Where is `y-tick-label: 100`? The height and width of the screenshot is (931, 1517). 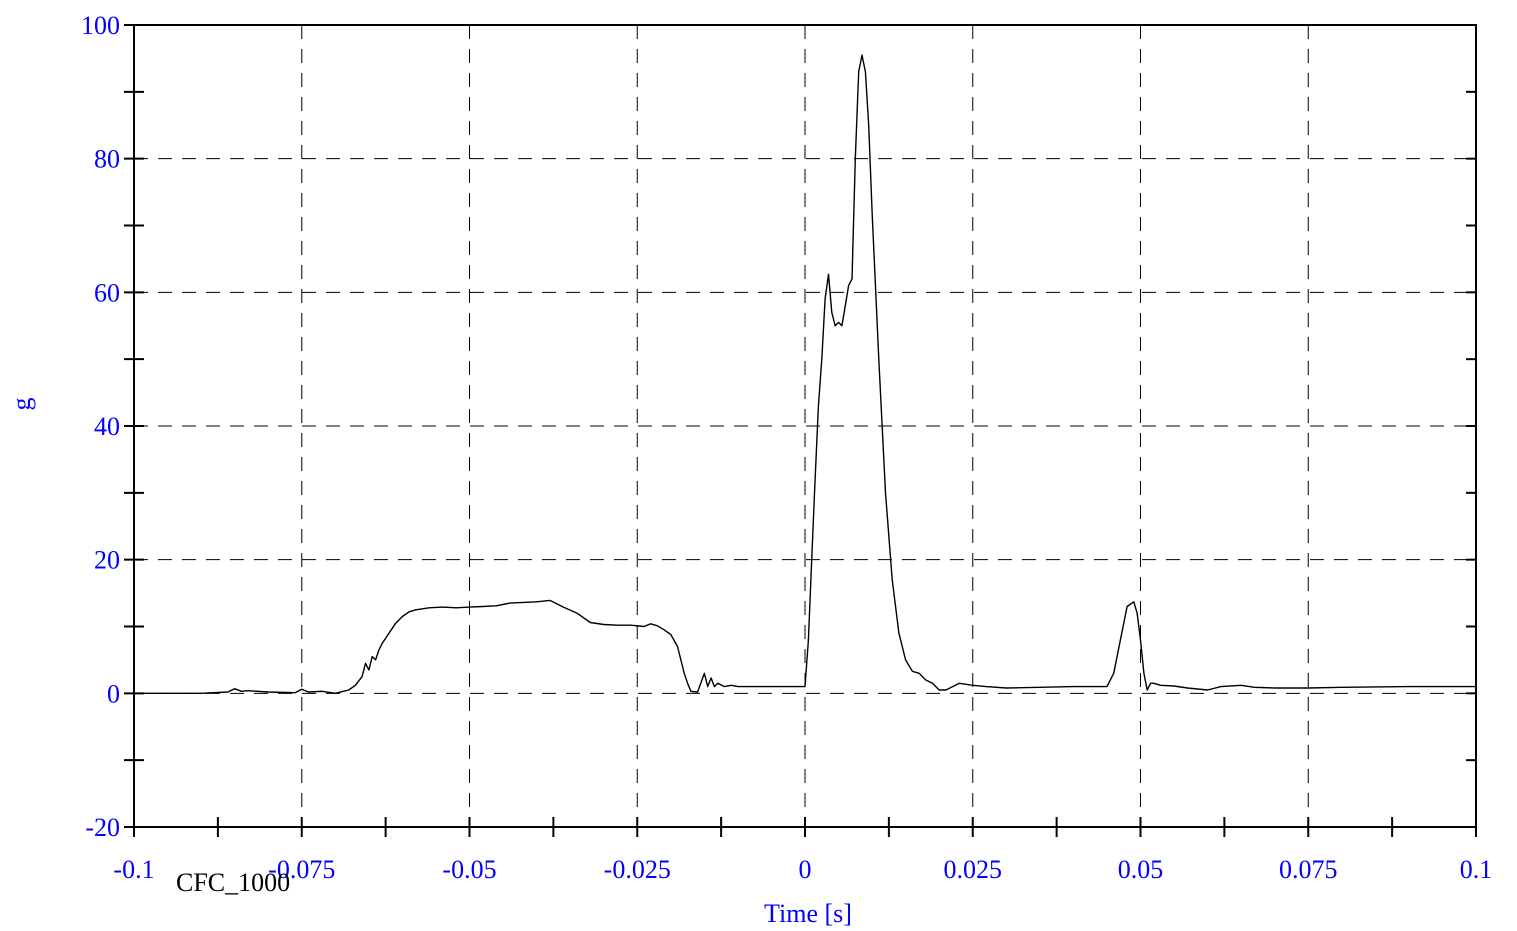 y-tick-label: 100 is located at coordinates (100, 25).